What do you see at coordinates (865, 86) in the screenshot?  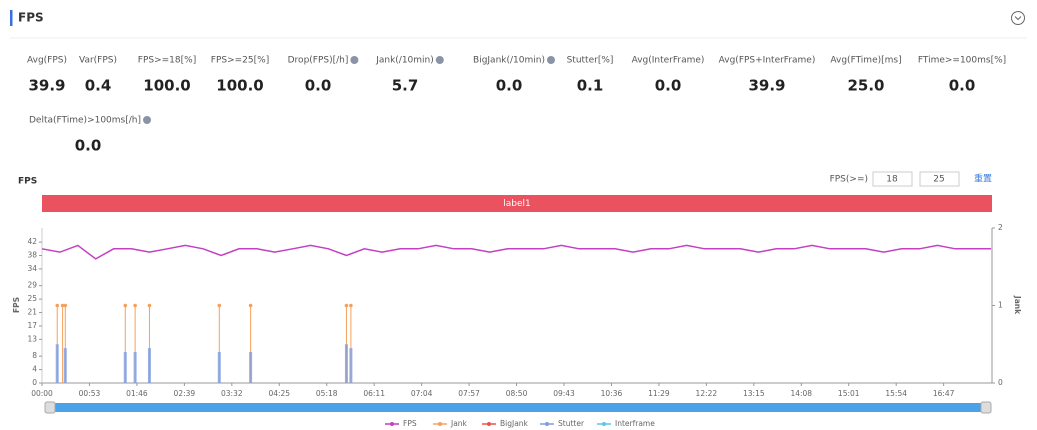 I see `stat-value: 25.0` at bounding box center [865, 86].